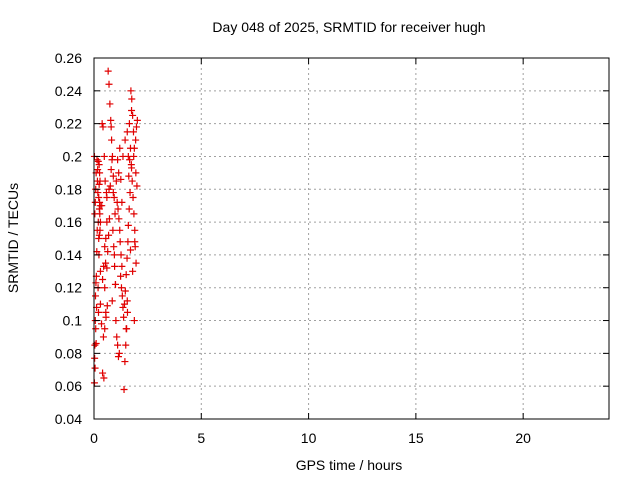  I want to click on x-tick-label: 10, so click(309, 438).